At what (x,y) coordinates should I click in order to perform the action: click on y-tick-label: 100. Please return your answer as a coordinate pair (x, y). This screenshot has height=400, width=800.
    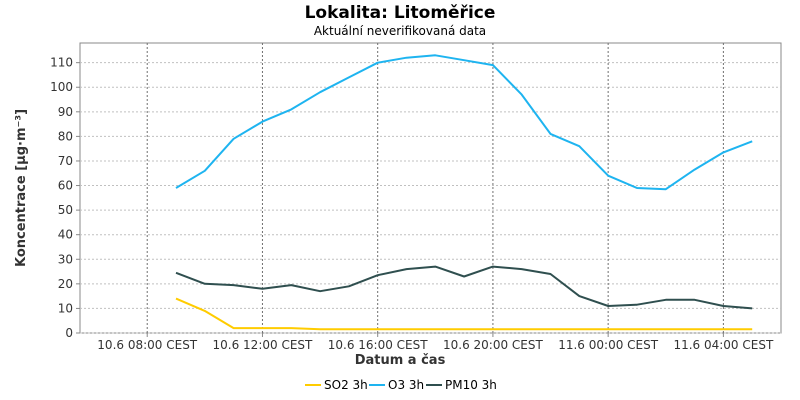
    Looking at the image, I should click on (61, 87).